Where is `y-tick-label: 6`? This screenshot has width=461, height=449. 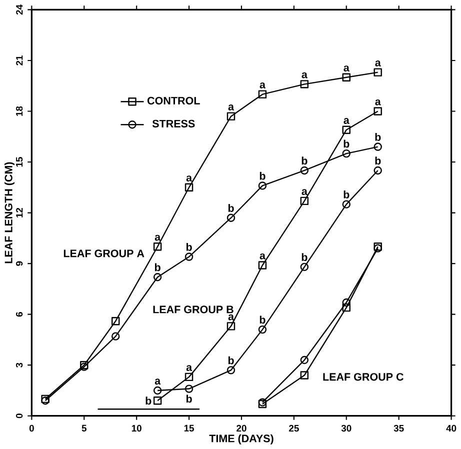
y-tick-label: 6 is located at coordinates (19, 314).